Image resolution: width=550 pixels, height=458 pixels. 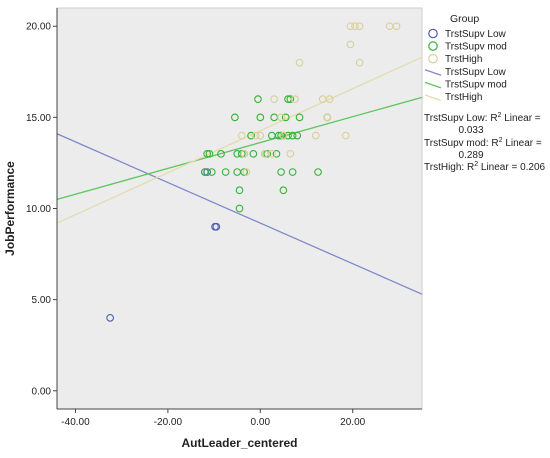 I want to click on x-tick-label: -40.00, so click(x=75, y=422).